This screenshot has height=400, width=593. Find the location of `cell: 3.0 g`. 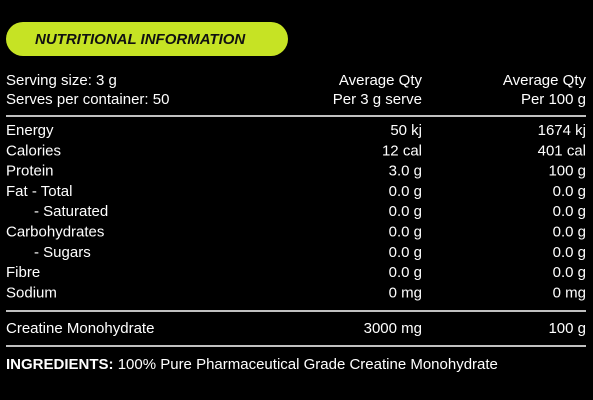

cell: 3.0 g is located at coordinates (405, 171).